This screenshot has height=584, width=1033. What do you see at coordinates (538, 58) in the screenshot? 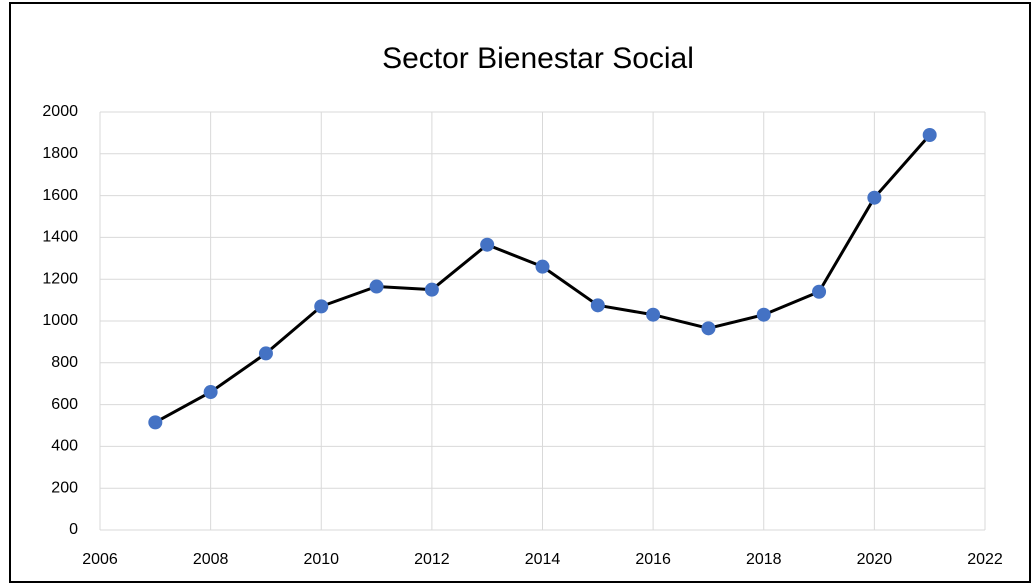
I see `chart-title: Sector Bienestar Social` at bounding box center [538, 58].